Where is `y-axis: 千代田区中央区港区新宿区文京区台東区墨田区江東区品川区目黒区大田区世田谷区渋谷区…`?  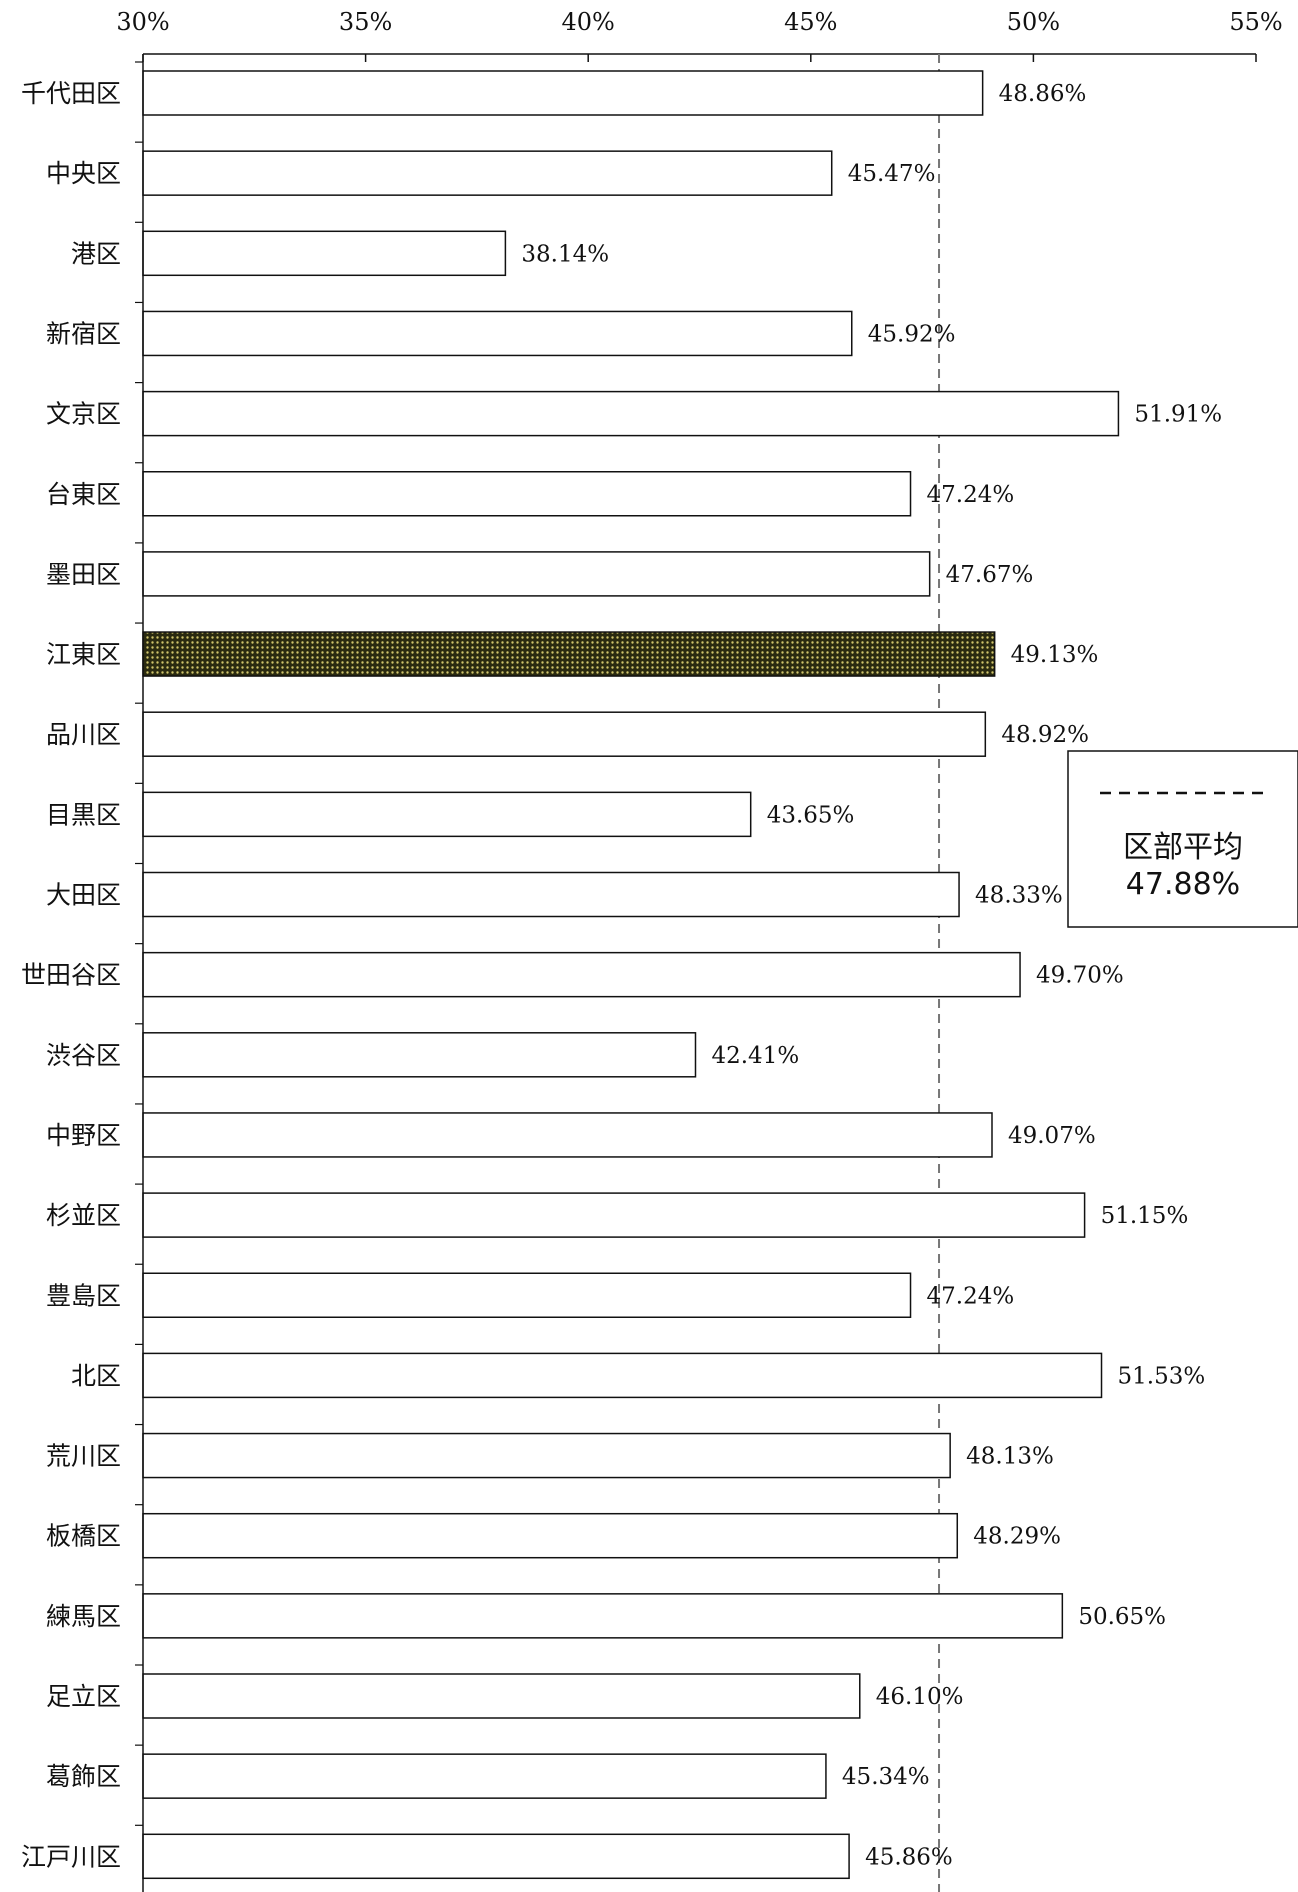 y-axis: 千代田区中央区港区新宿区文京区台東区墨田区江東区品川区目黒区大田区世田谷区渋谷区… is located at coordinates (82, 973).